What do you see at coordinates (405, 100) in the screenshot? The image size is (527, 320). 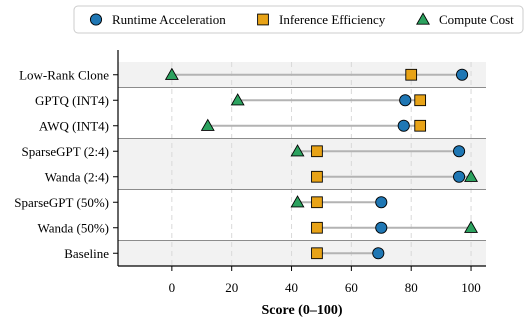 I see `marker-series0-row1` at bounding box center [405, 100].